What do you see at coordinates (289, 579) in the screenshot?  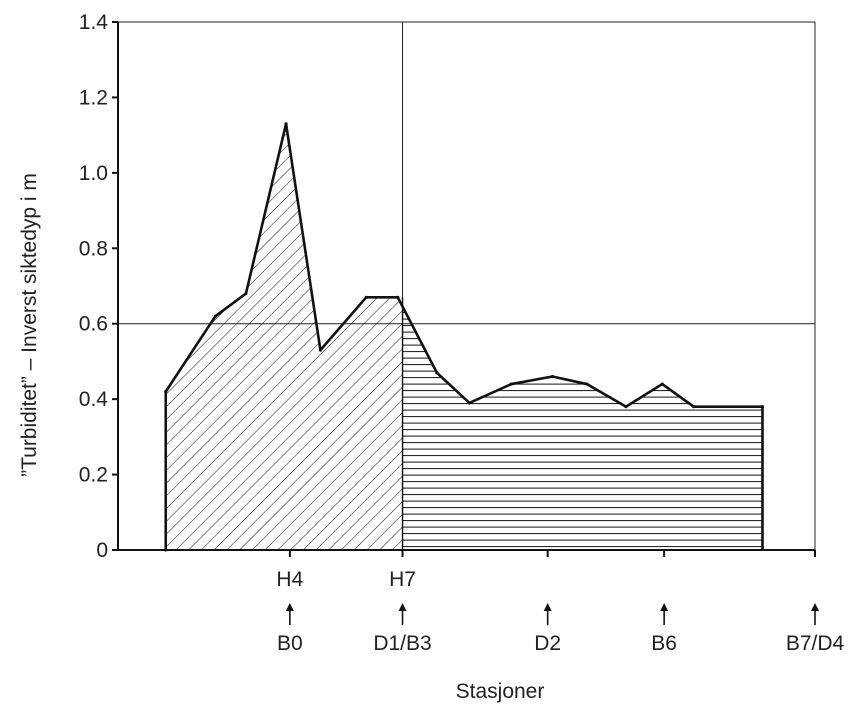 I see `station-label-upper-0: H4` at bounding box center [289, 579].